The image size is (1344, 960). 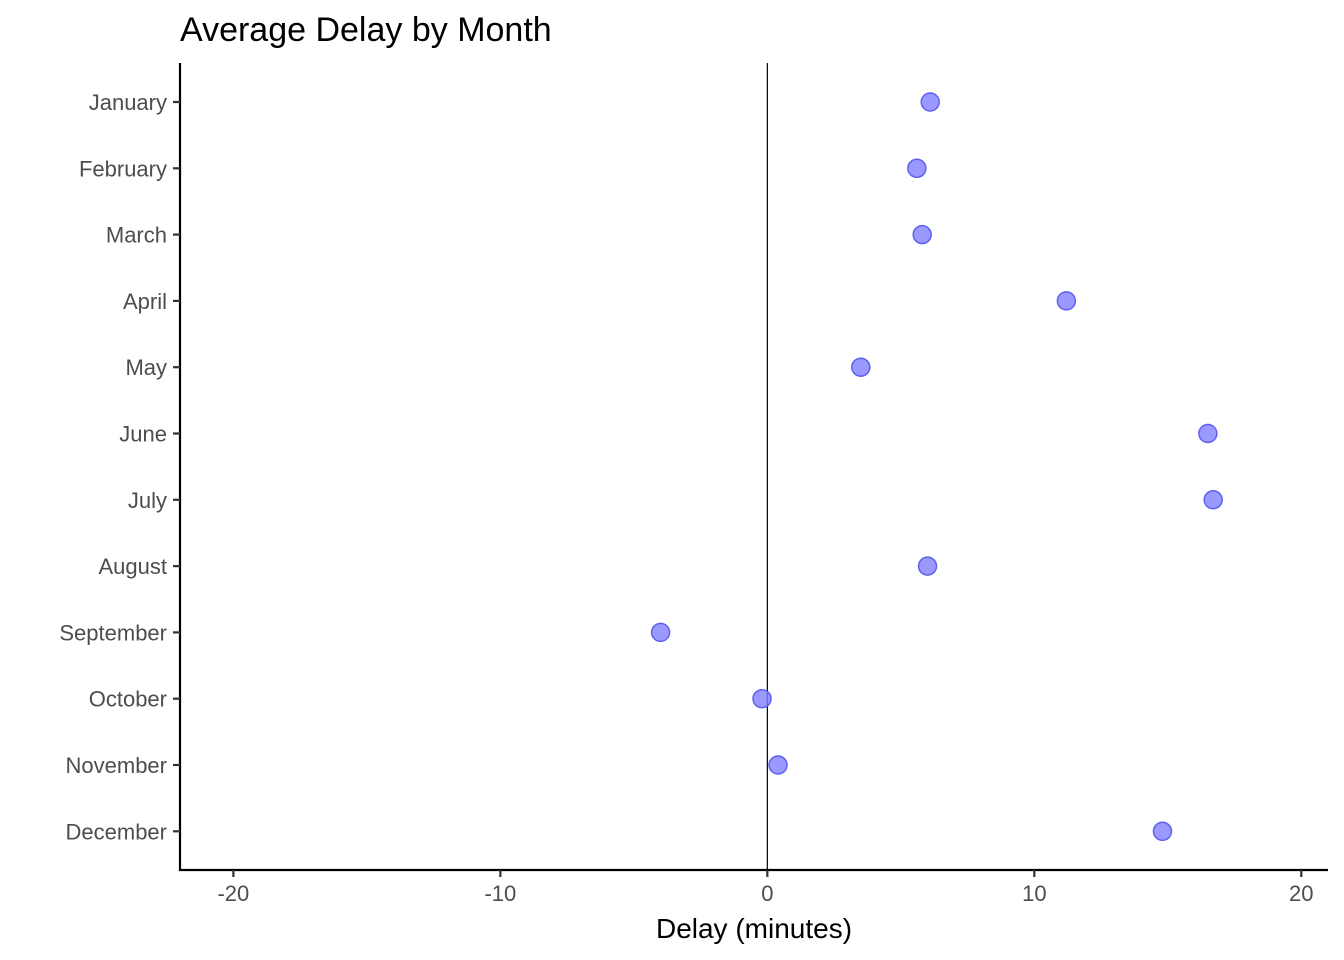 I want to click on y-tick-label: October, so click(x=128, y=699).